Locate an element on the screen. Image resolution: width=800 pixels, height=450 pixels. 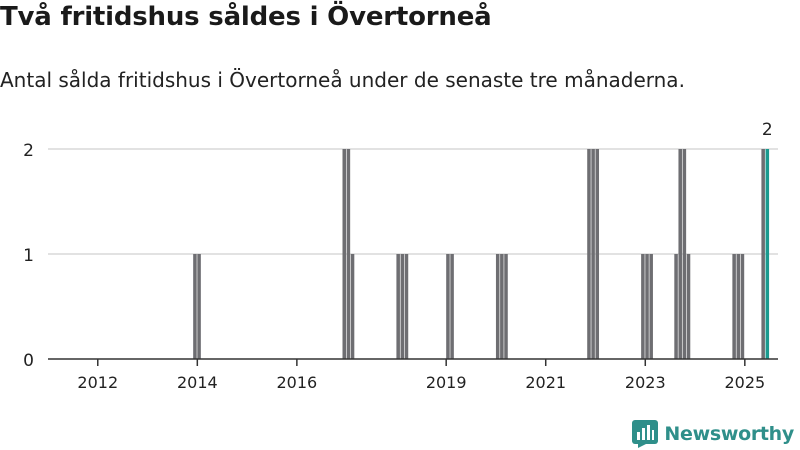
newsworthy-logo-icon is located at coordinates (645, 434).